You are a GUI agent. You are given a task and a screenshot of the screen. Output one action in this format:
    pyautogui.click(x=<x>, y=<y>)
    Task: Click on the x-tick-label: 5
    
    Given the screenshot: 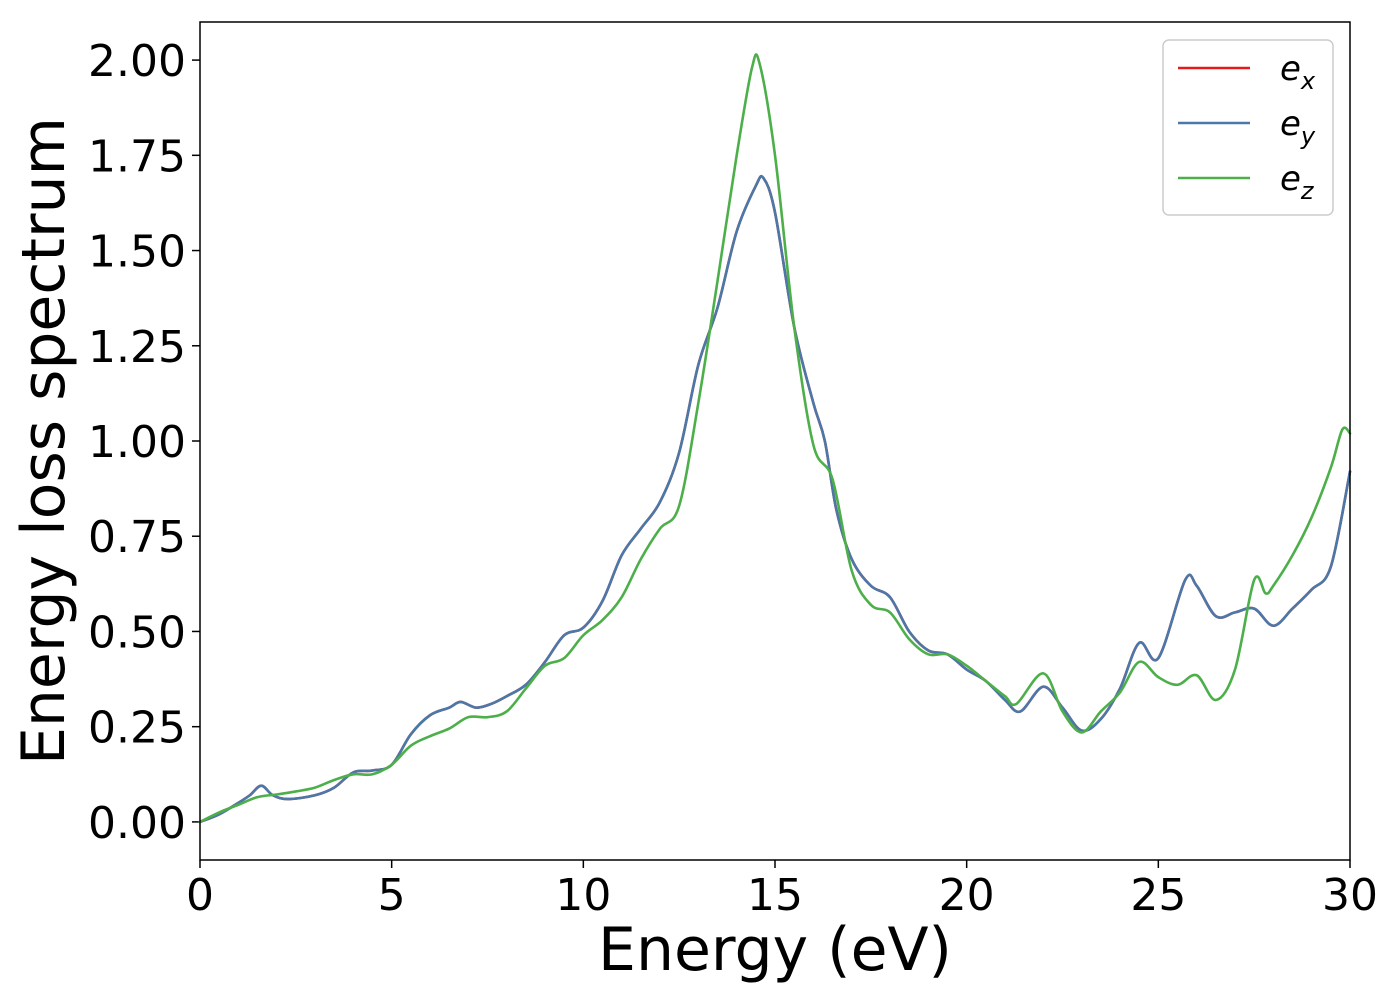 What is the action you would take?
    pyautogui.click(x=392, y=895)
    